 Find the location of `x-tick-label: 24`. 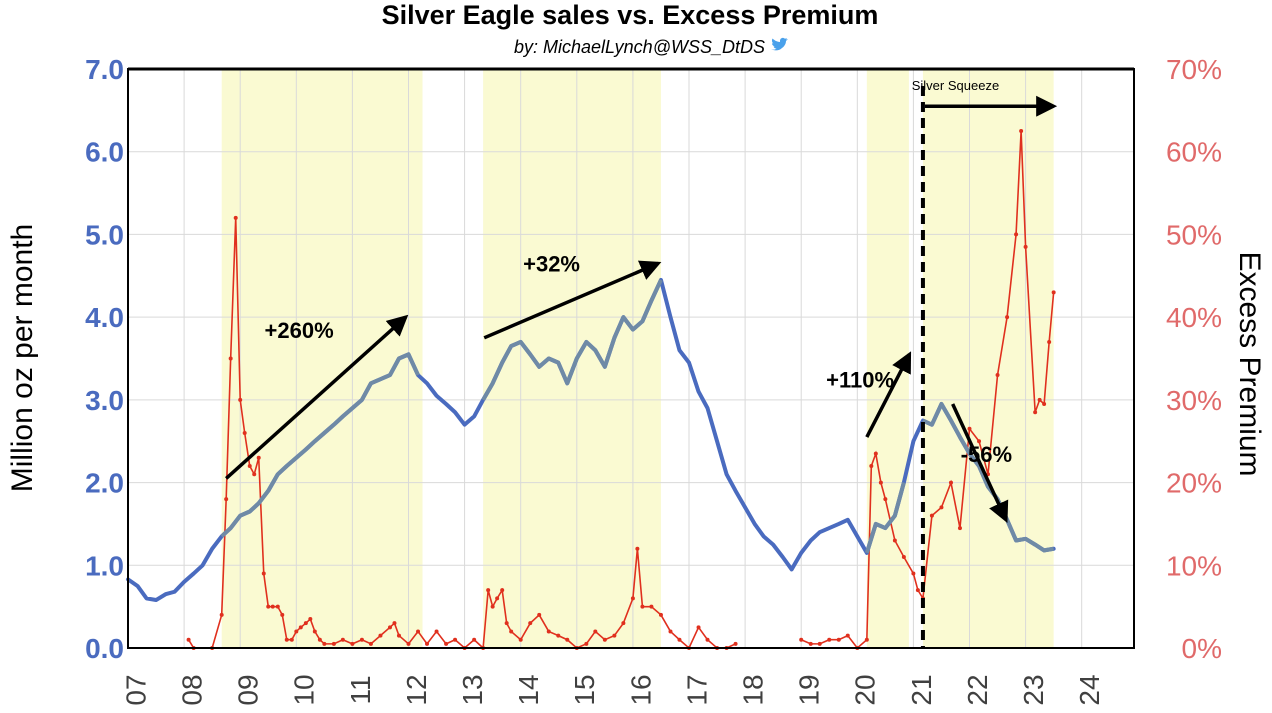

x-tick-label: 24 is located at coordinates (1089, 689).